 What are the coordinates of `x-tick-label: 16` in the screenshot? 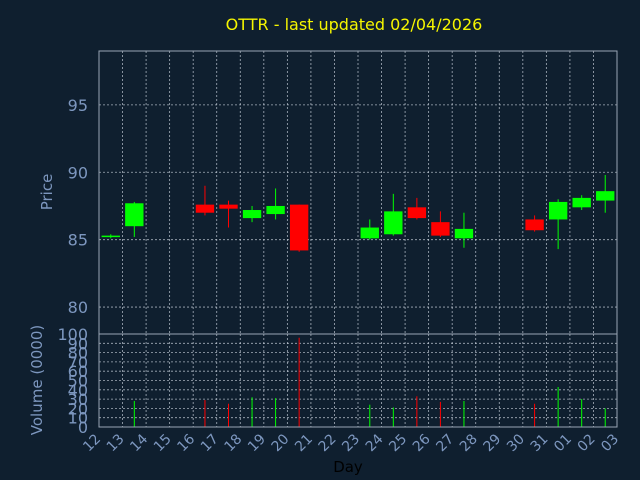 It's located at (186, 443).